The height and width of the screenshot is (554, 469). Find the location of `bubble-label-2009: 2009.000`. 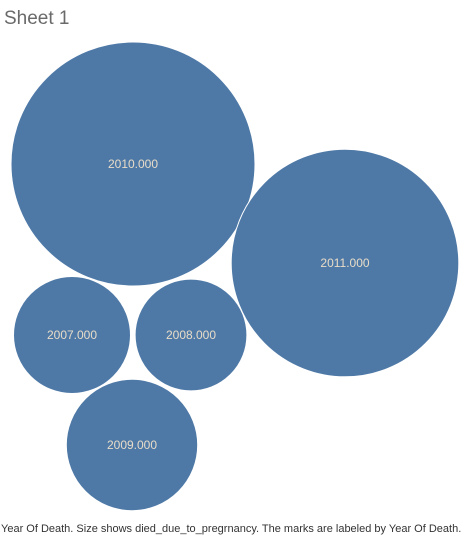

bubble-label-2009: 2009.000 is located at coordinates (132, 445).